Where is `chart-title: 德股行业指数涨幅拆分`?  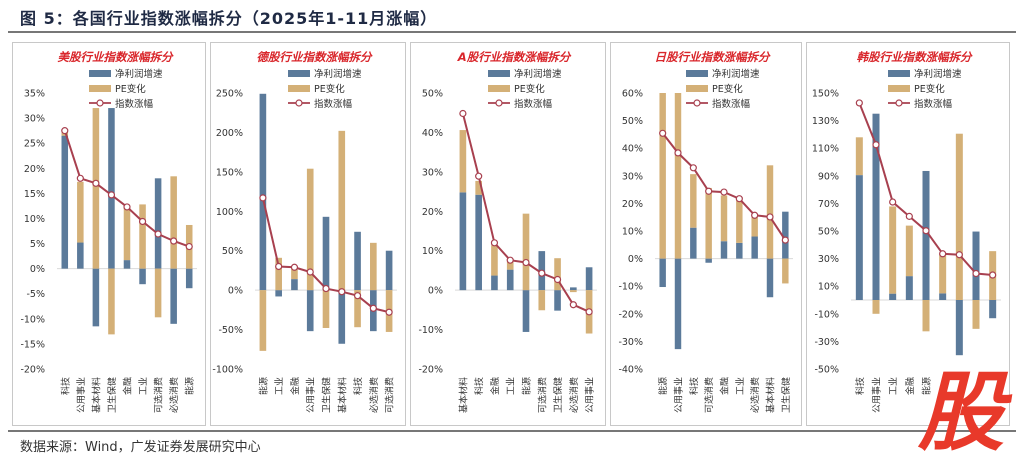 chart-title: 德股行业指数涨幅拆分 is located at coordinates (315, 57).